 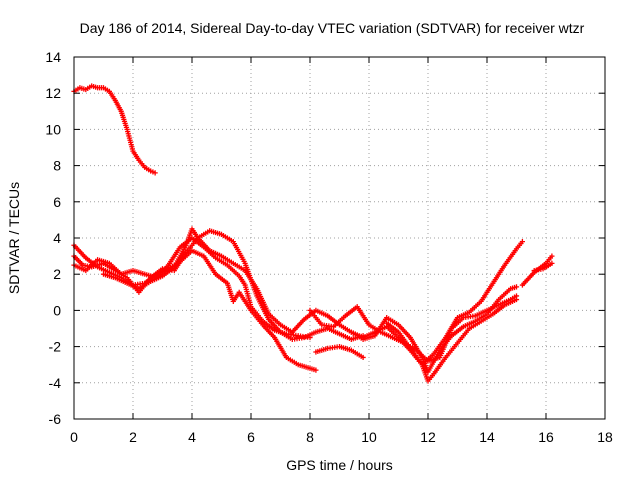 What do you see at coordinates (369, 437) in the screenshot?
I see `x-tick-label: 10` at bounding box center [369, 437].